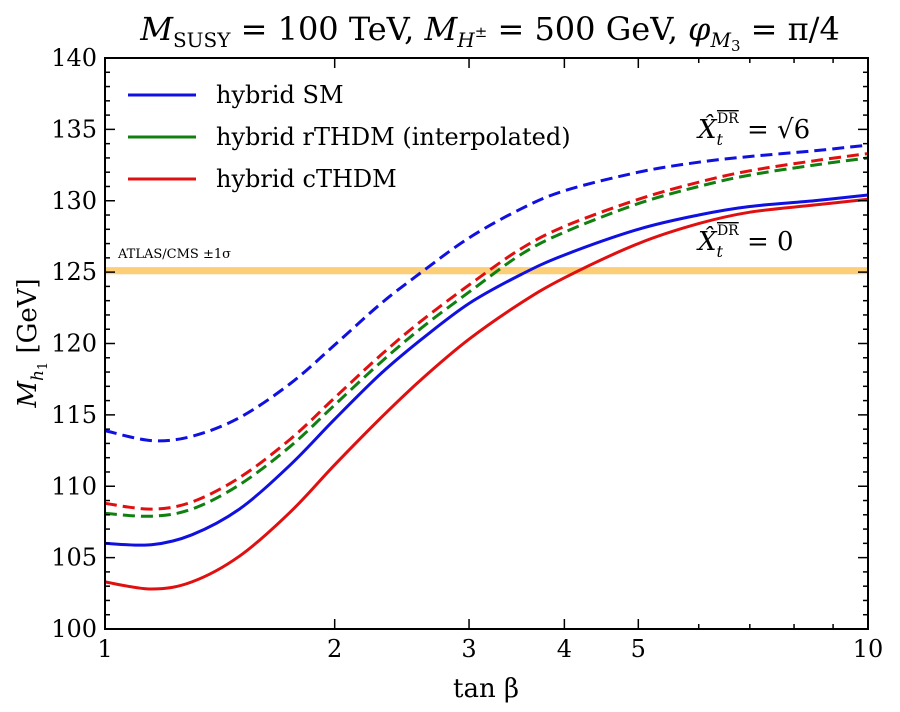 This screenshot has height=712, width=900. What do you see at coordinates (74, 629) in the screenshot?
I see `y-tick-label: 100` at bounding box center [74, 629].